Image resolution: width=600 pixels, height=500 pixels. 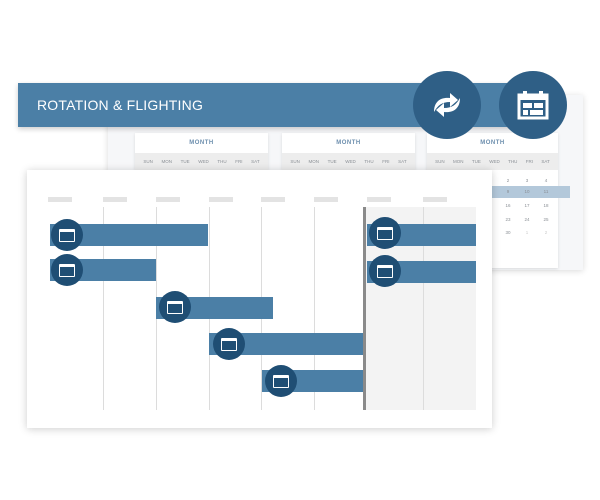 What do you see at coordinates (348, 151) in the screenshot?
I see `month-calendar-2: MONTH SUN MON TUE WED THU FRI SAT` at bounding box center [348, 151].